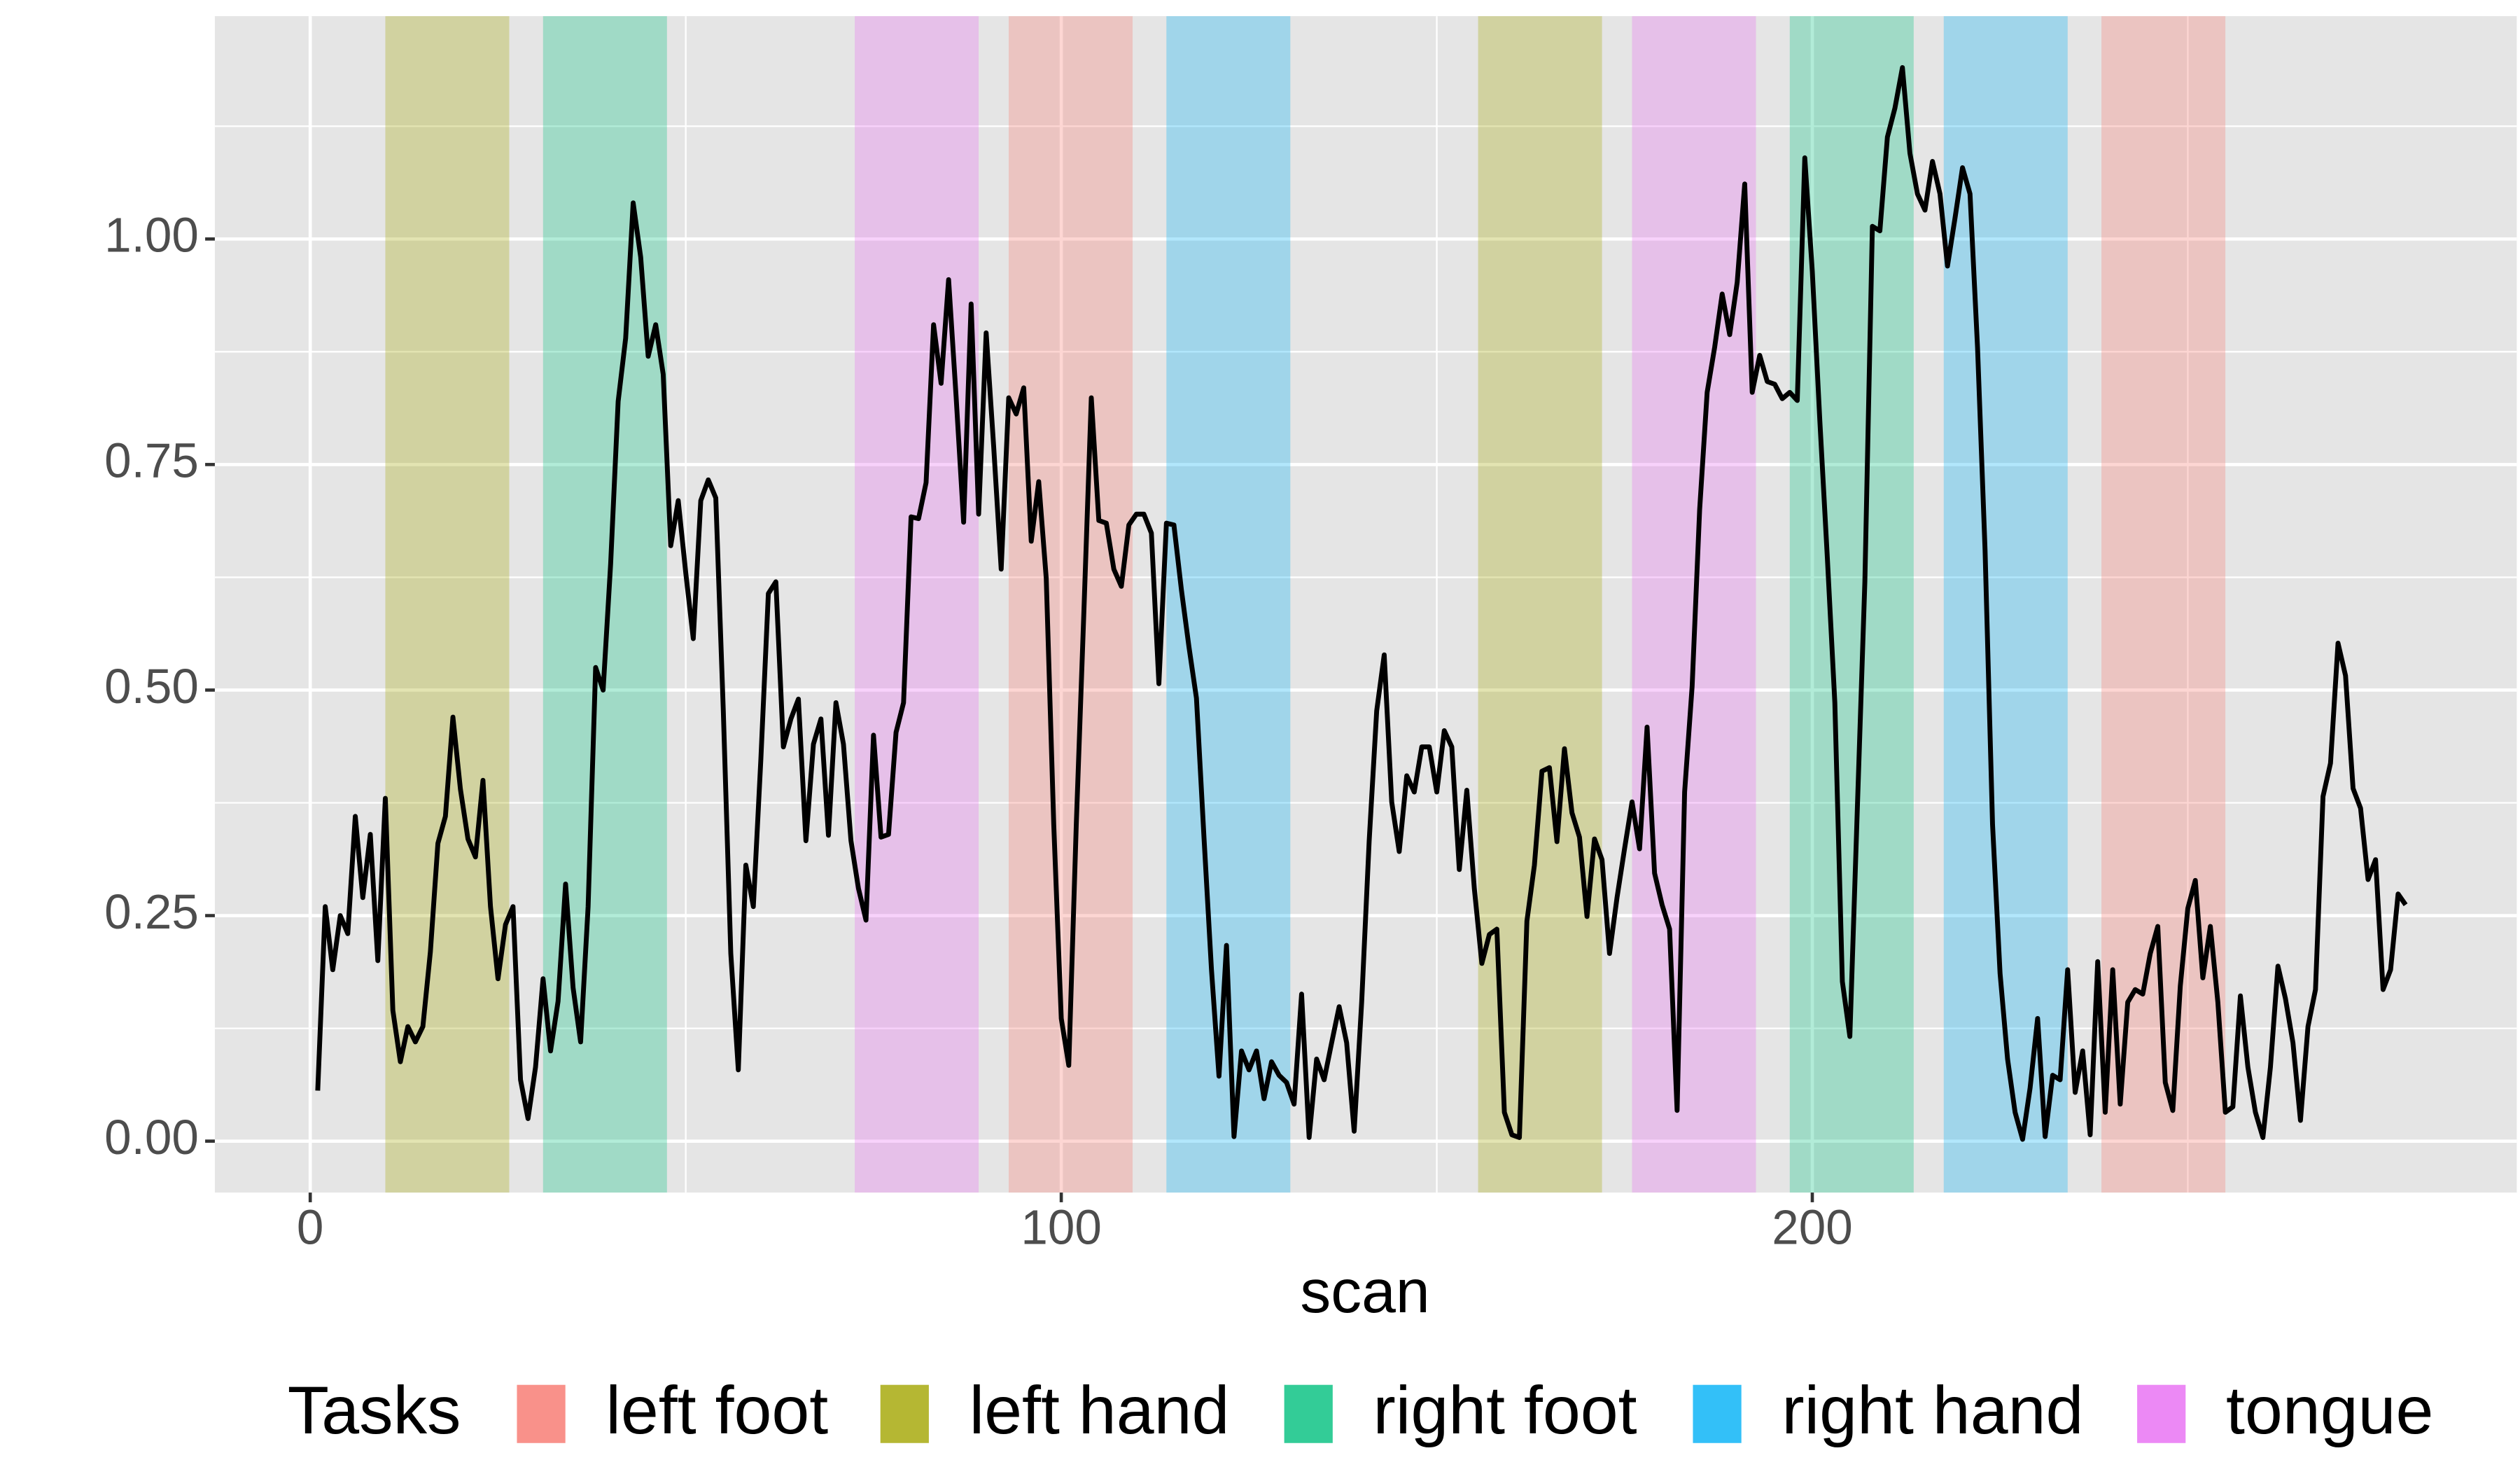  I want to click on y-tick-label: 1.00, so click(151, 236).